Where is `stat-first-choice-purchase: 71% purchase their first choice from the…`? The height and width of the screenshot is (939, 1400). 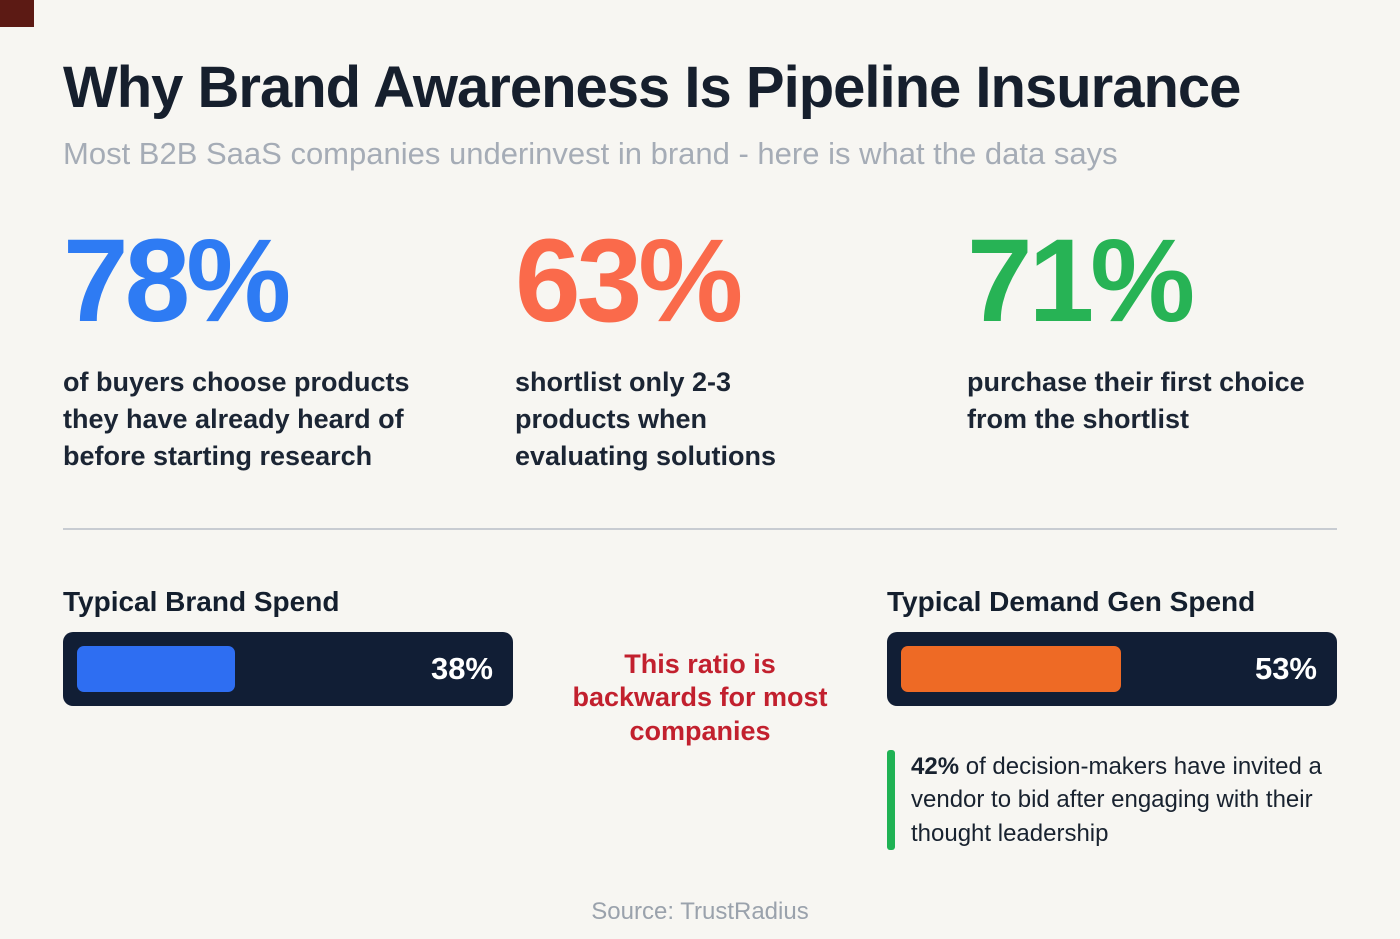 stat-first-choice-purchase: 71% purchase their first choice from the… is located at coordinates (1152, 349).